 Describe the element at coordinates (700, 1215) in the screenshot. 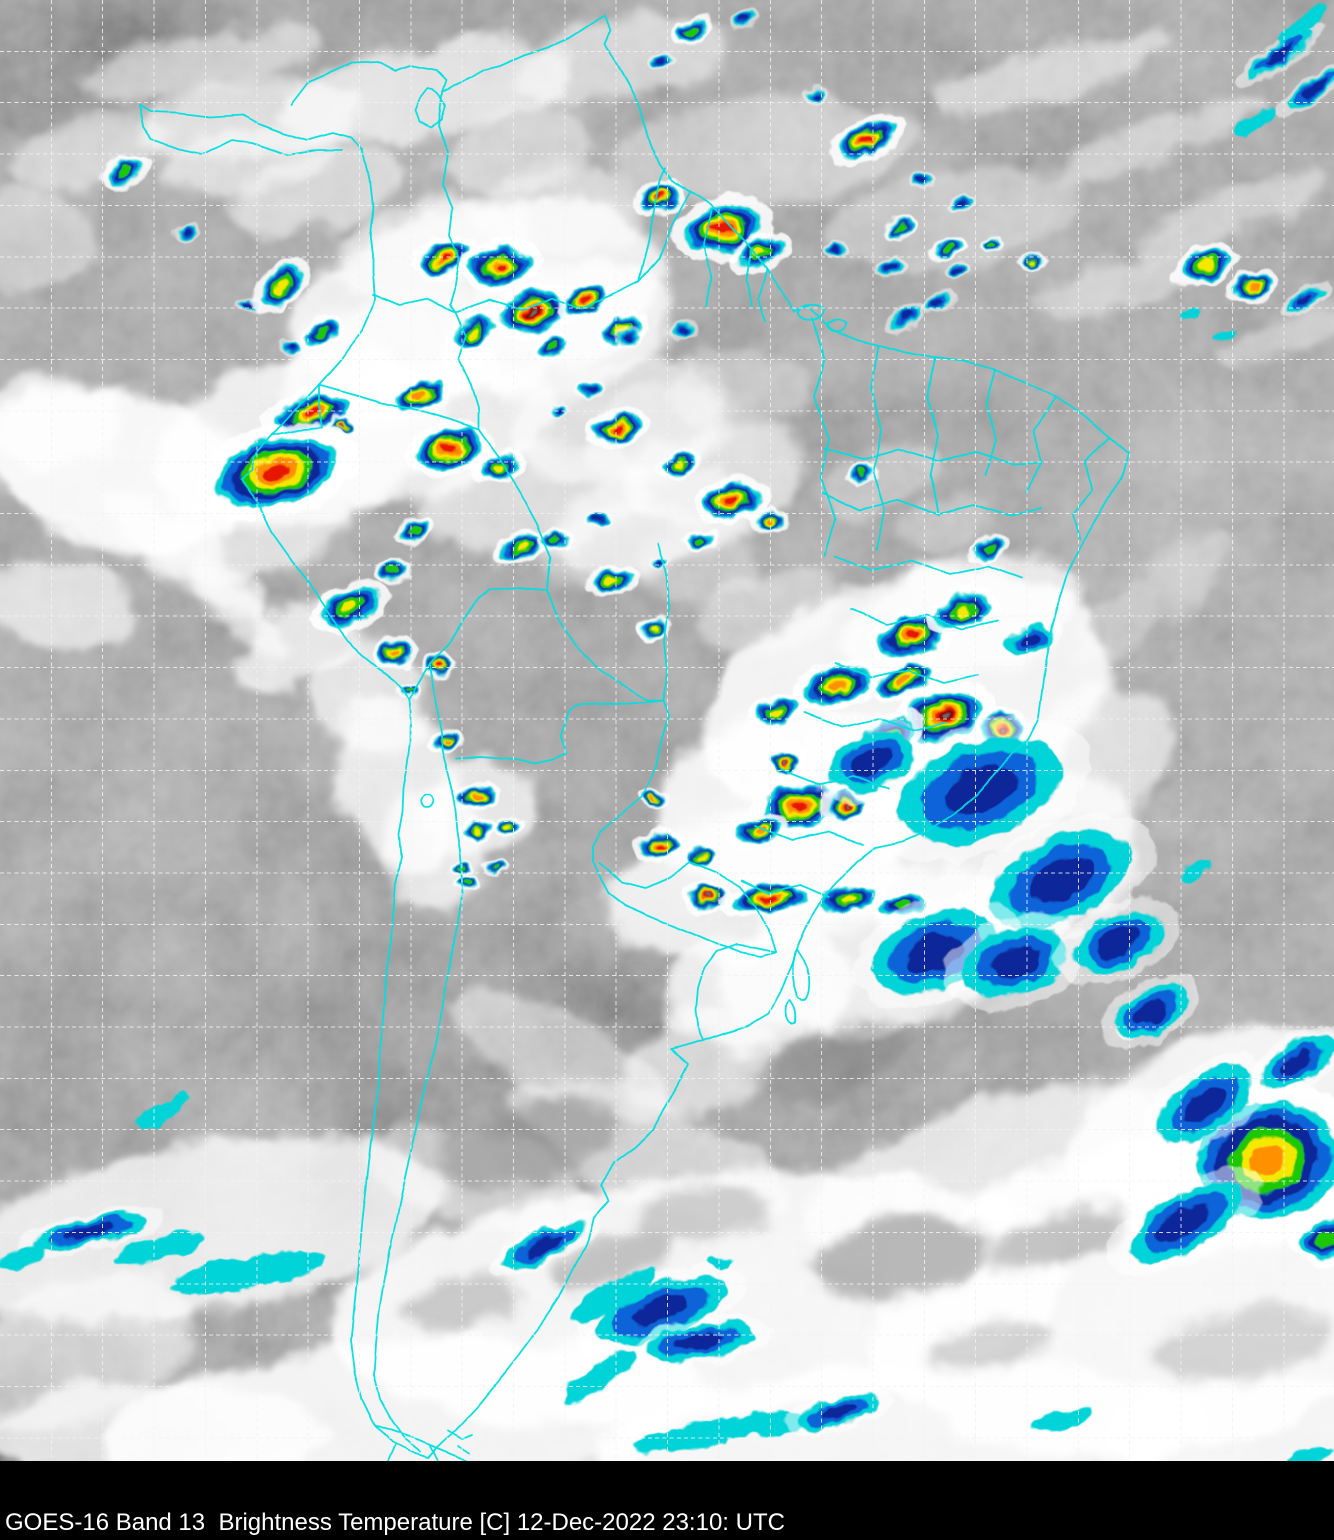

I see `cloud-gap-blob` at that location.